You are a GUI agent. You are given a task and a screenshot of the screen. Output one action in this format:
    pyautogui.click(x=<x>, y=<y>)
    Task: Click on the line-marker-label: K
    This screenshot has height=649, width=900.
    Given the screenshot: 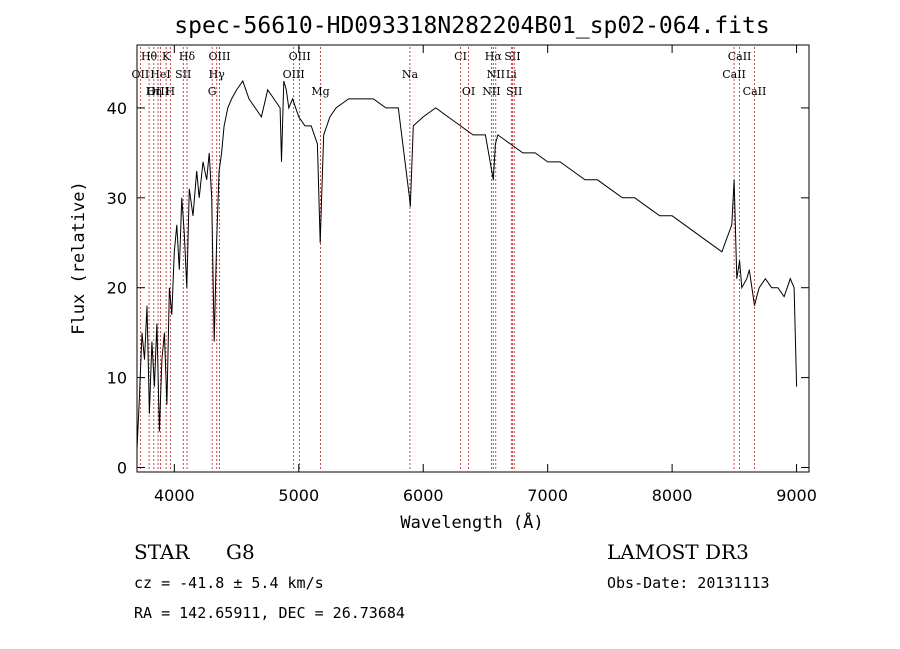 What is the action you would take?
    pyautogui.click(x=166, y=56)
    